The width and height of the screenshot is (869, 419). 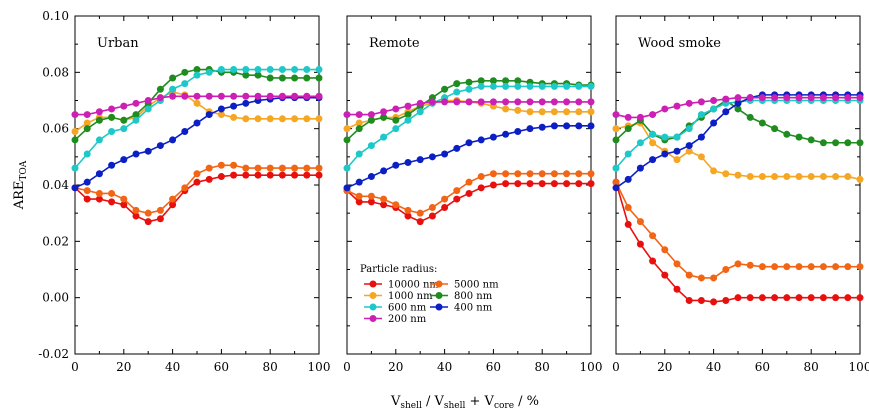 I want to click on x-label-sub2: shell, so click(x=455, y=406).